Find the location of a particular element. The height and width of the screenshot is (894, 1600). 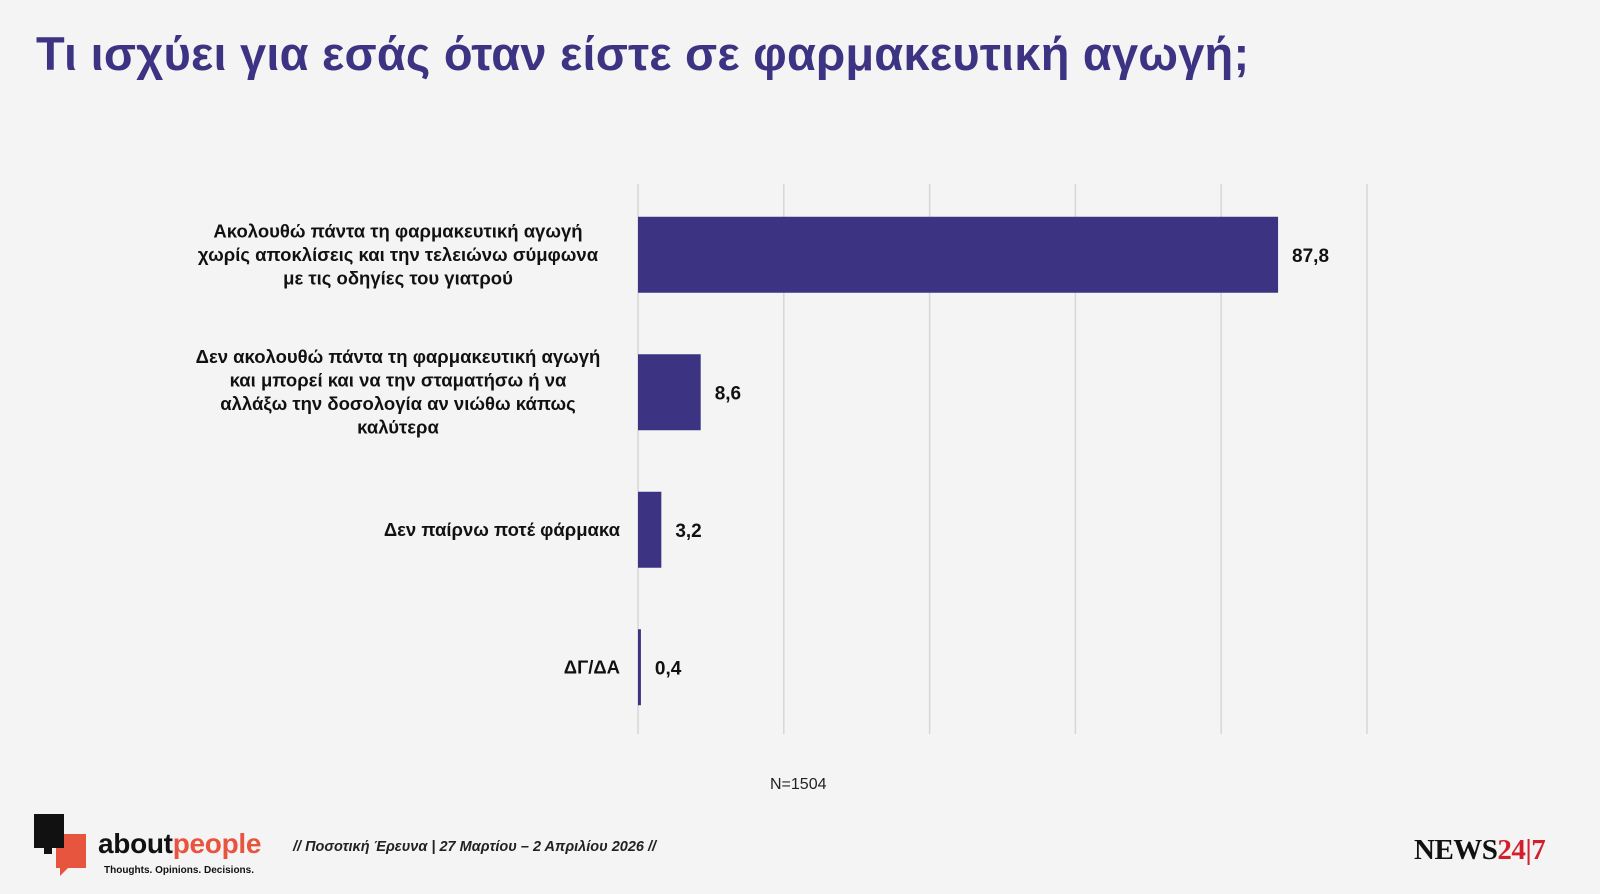

news-logo-accent: 24|7 is located at coordinates (1521, 850).